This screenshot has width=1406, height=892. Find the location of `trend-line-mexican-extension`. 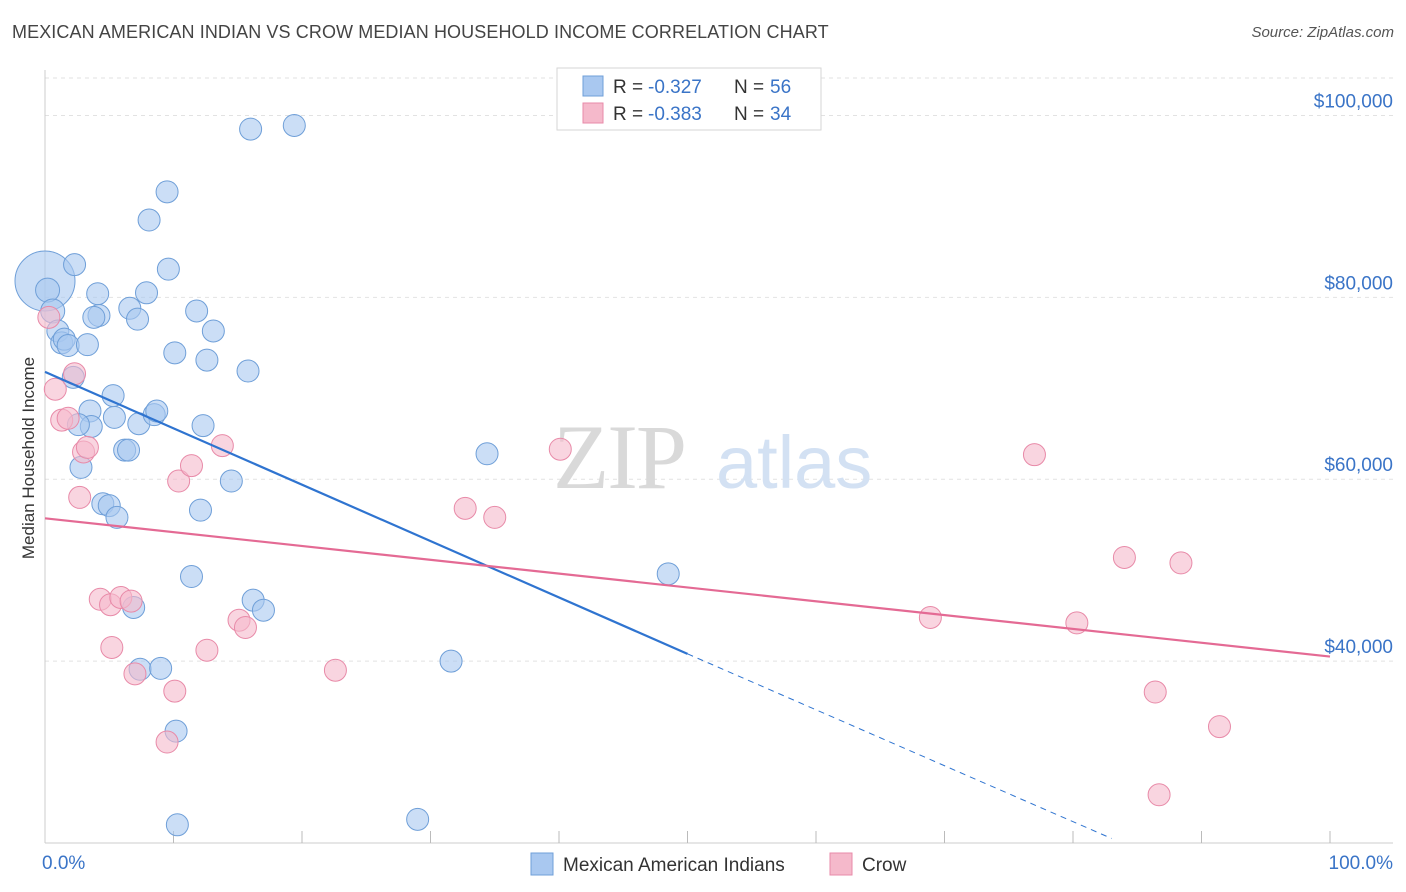

trend-line-mexican-extension is located at coordinates (899, 746).